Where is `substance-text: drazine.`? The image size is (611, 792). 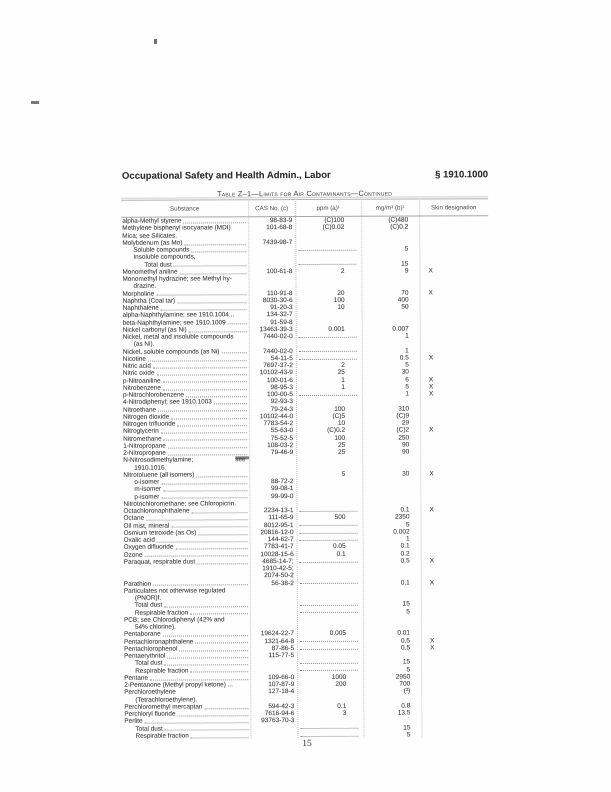 substance-text: drazine. is located at coordinates (145, 286).